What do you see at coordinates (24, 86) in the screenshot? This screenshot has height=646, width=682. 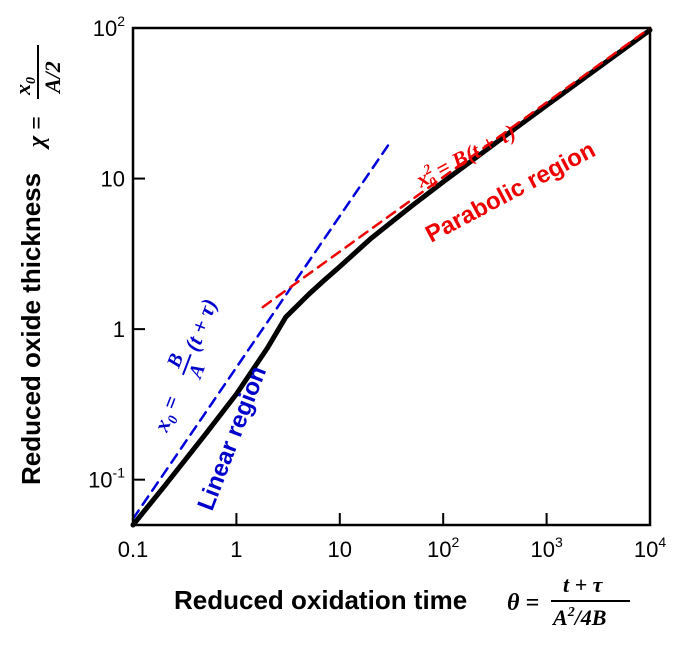 I see `svg-text: x0` at bounding box center [24, 86].